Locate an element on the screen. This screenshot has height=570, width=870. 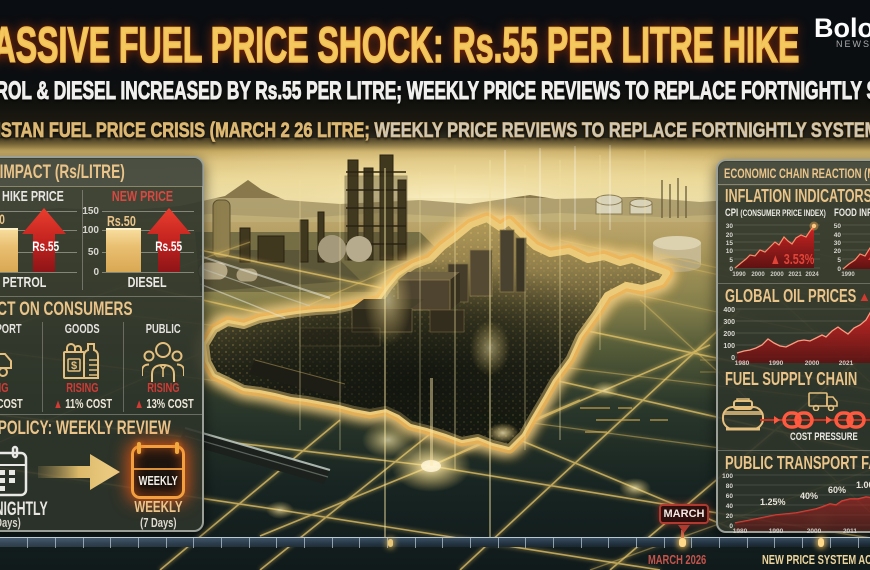
svg-text: 40% is located at coordinates (809, 496).